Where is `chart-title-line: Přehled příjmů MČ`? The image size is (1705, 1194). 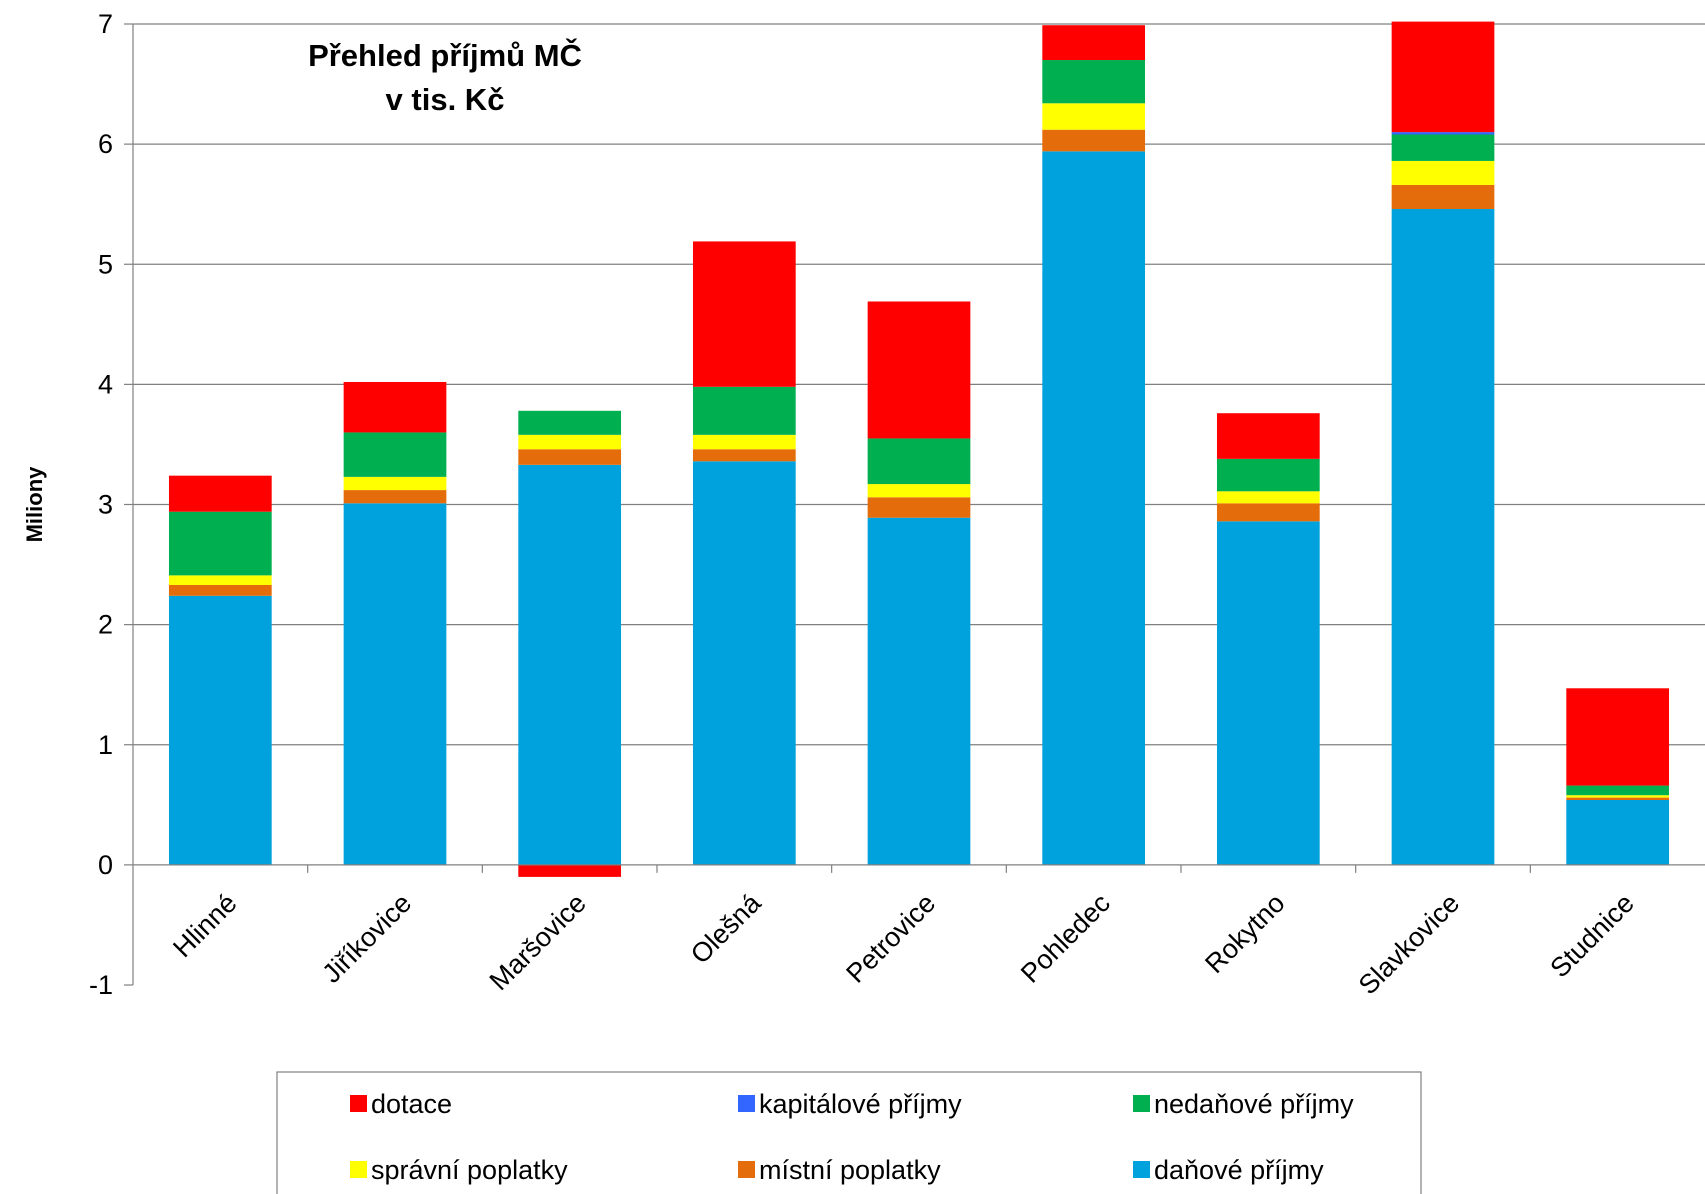 chart-title-line: Přehled příjmů MČ is located at coordinates (445, 55).